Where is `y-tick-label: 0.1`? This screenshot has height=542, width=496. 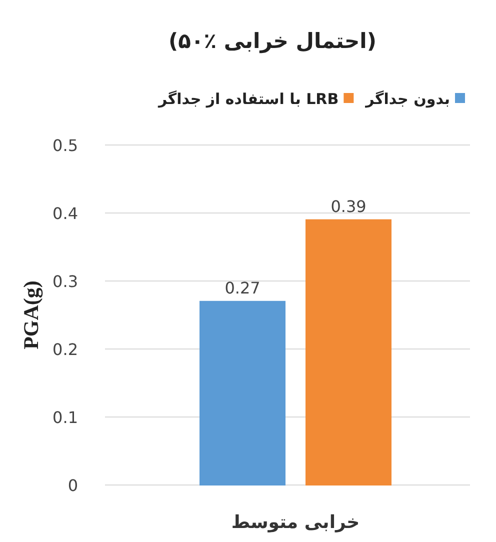 y-tick-label: 0.1 is located at coordinates (65, 417).